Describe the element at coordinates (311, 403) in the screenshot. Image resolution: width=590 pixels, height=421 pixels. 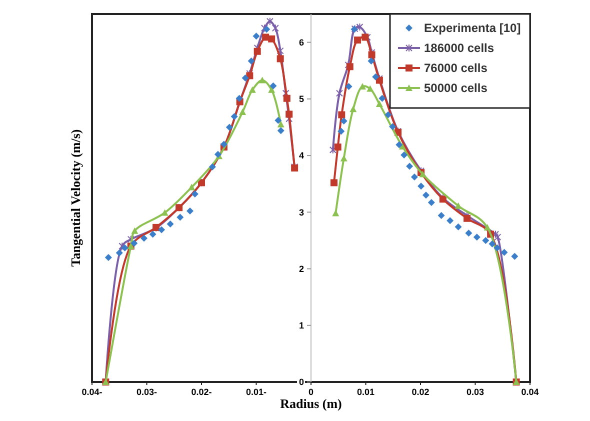
I see `x-axis-title: Radius (m)` at that location.